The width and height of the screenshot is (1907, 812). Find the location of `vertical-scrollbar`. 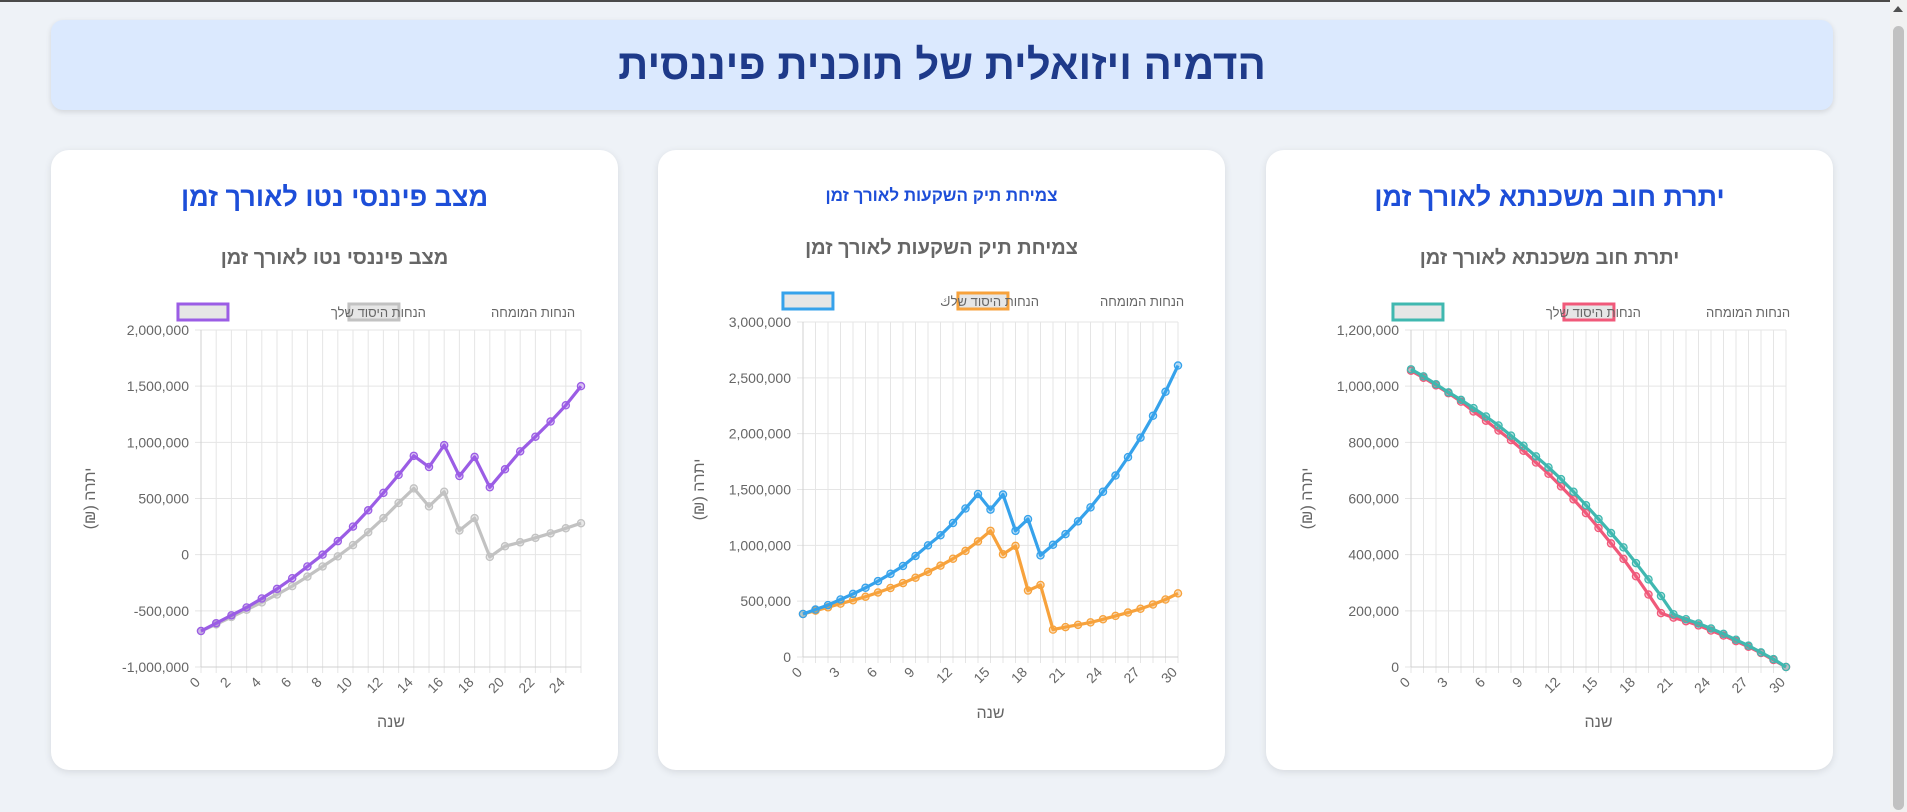

vertical-scrollbar is located at coordinates (1898, 406).